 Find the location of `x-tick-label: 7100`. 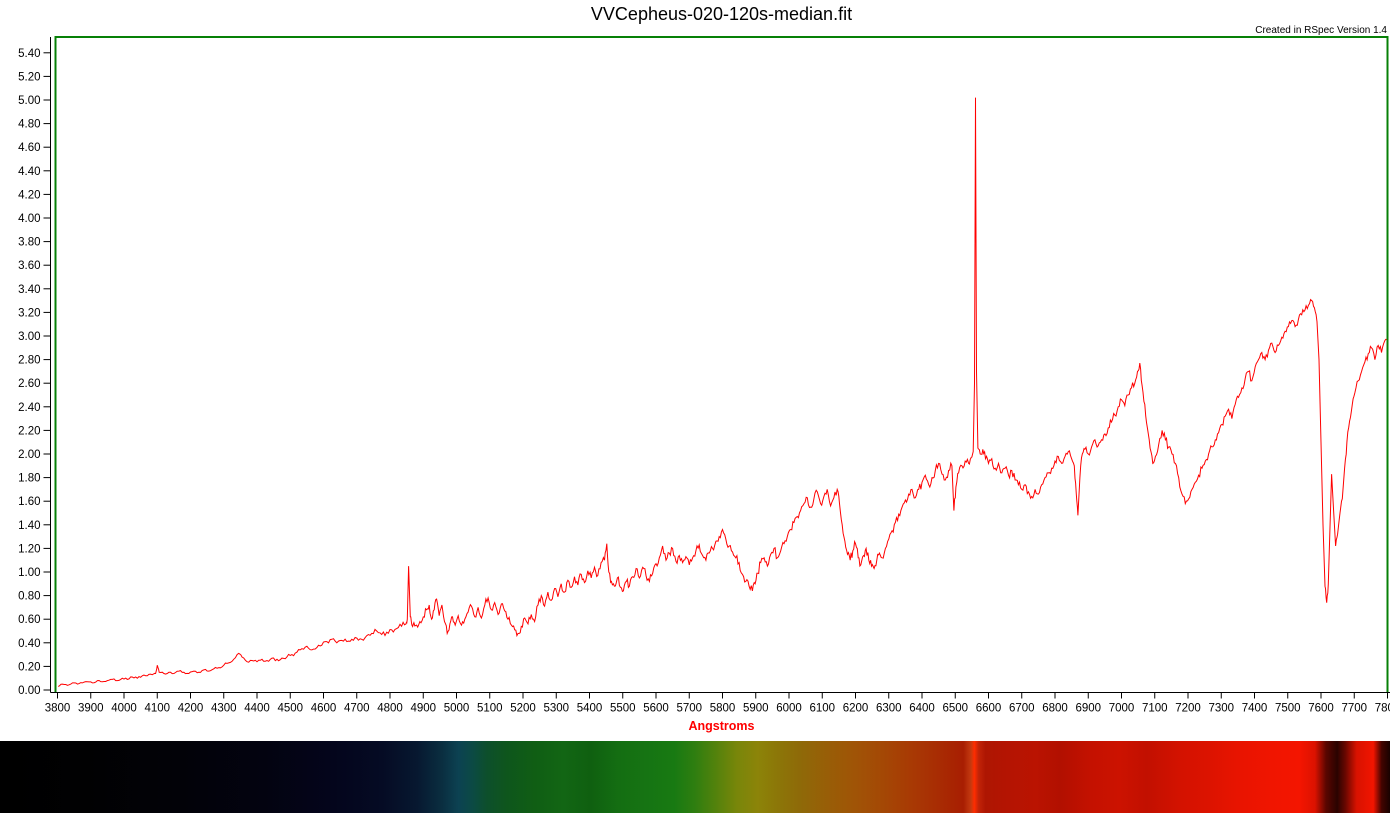

x-tick-label: 7100 is located at coordinates (1155, 709).